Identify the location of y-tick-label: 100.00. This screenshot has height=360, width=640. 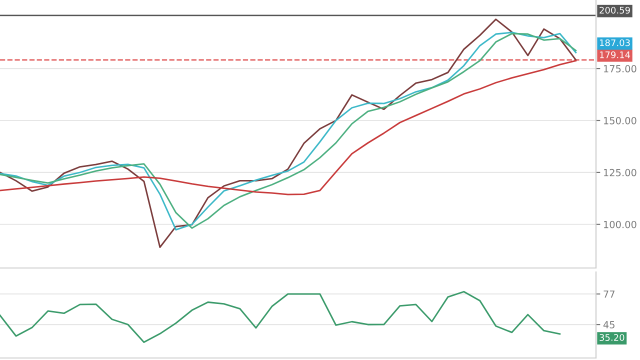
(620, 224).